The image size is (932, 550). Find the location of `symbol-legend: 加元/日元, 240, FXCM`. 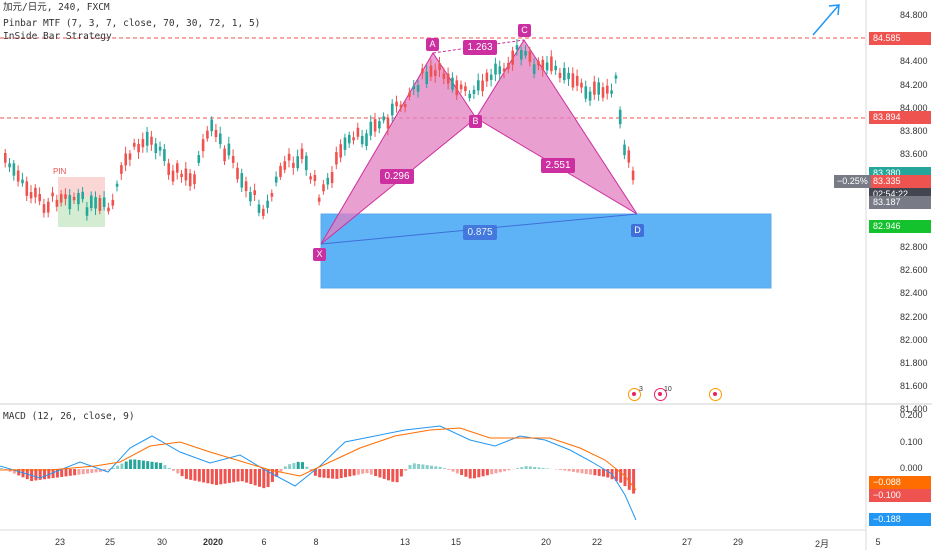

symbol-legend: 加元/日元, 240, FXCM is located at coordinates (56, 7).